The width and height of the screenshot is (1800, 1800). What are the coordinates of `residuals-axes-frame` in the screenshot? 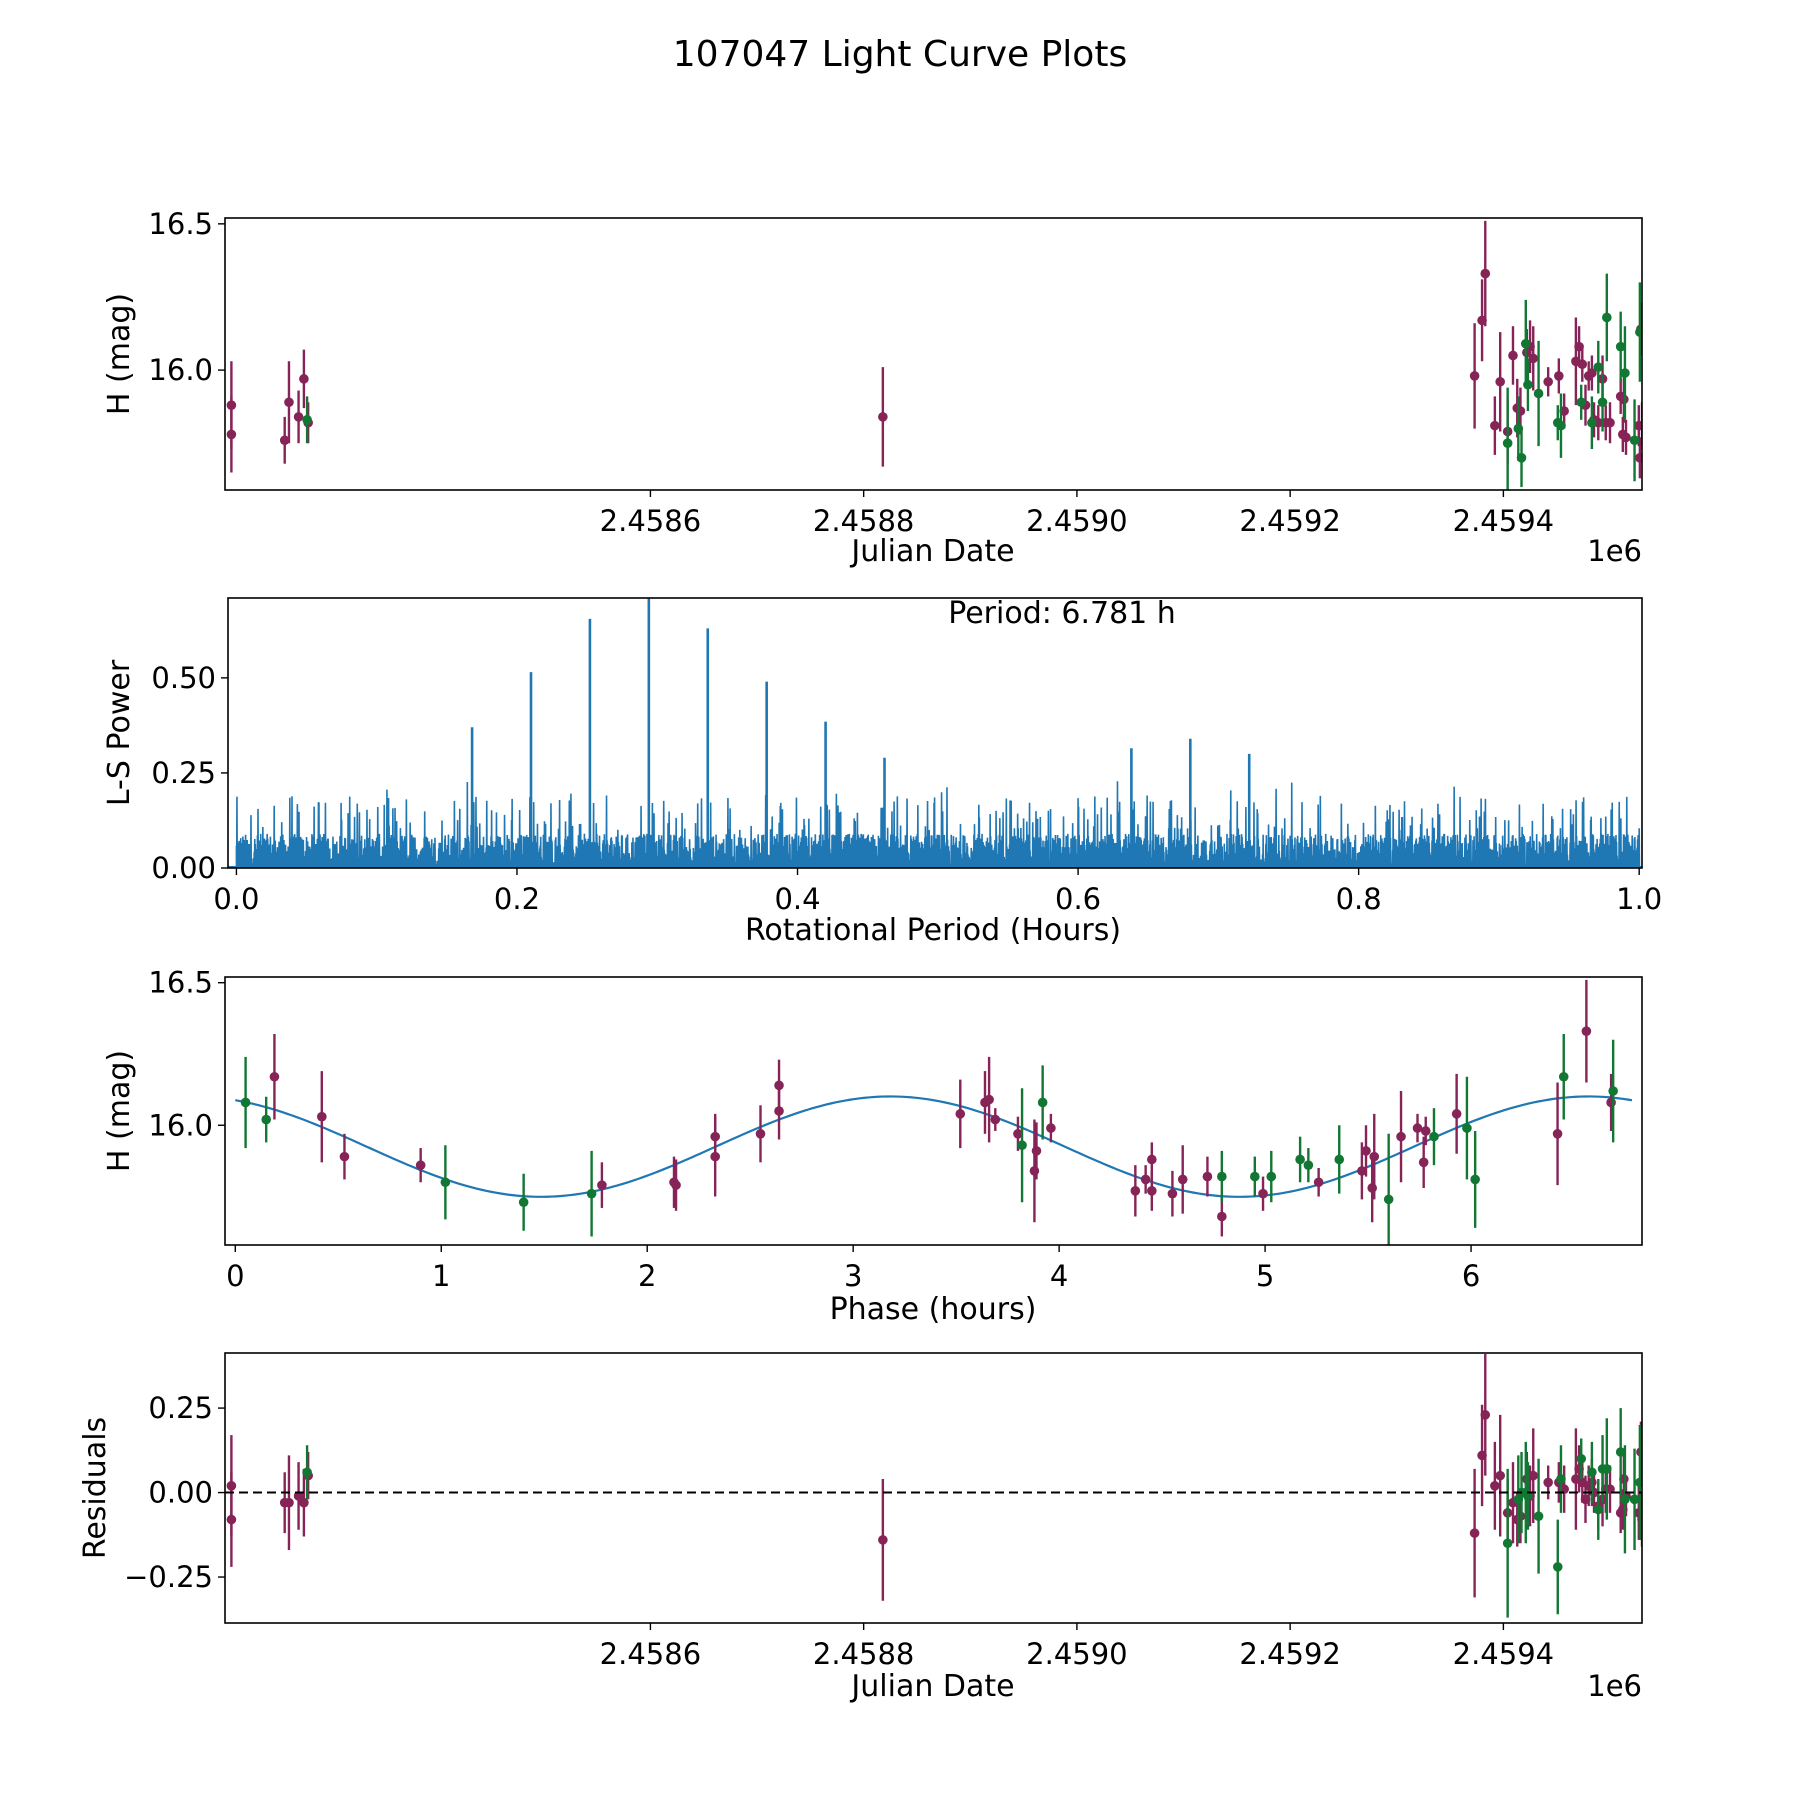 It's located at (933, 1488).